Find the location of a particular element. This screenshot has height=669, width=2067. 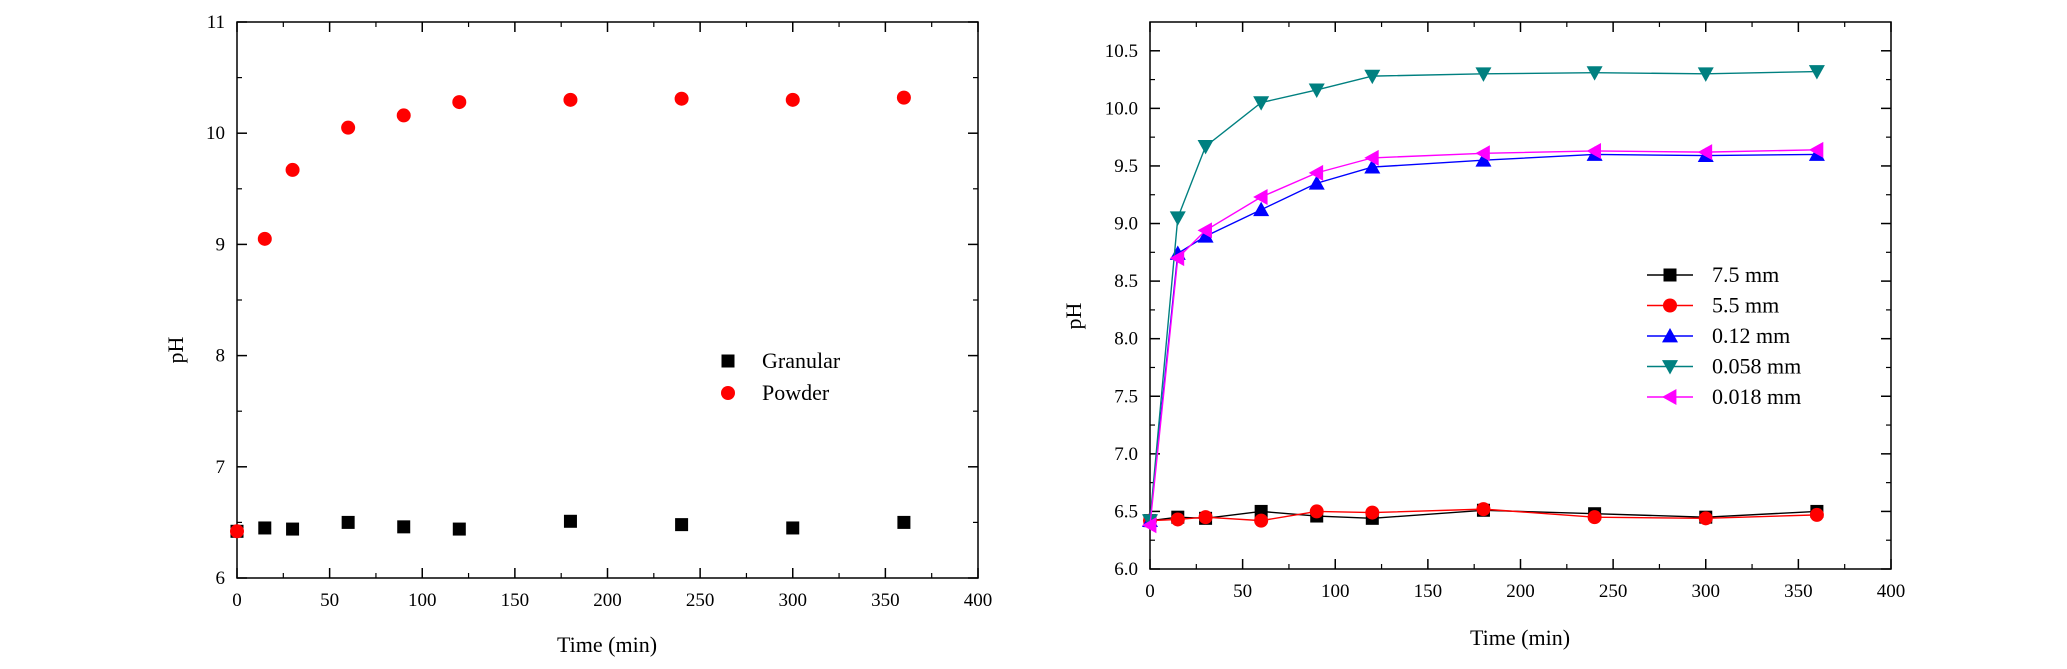

legend-label: 7.5 mm is located at coordinates (1745, 274).